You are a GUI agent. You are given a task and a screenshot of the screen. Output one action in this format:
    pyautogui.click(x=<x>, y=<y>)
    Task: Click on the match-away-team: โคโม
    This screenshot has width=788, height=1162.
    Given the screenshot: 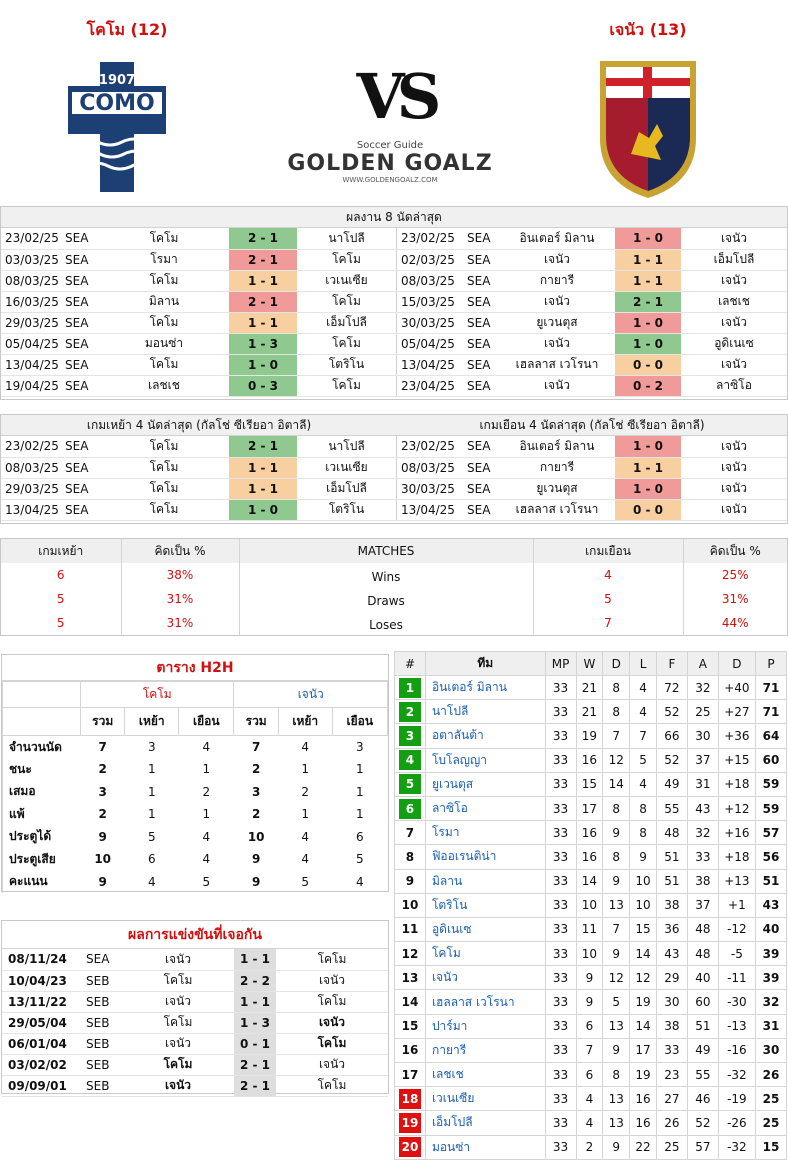 What is the action you would take?
    pyautogui.click(x=347, y=344)
    